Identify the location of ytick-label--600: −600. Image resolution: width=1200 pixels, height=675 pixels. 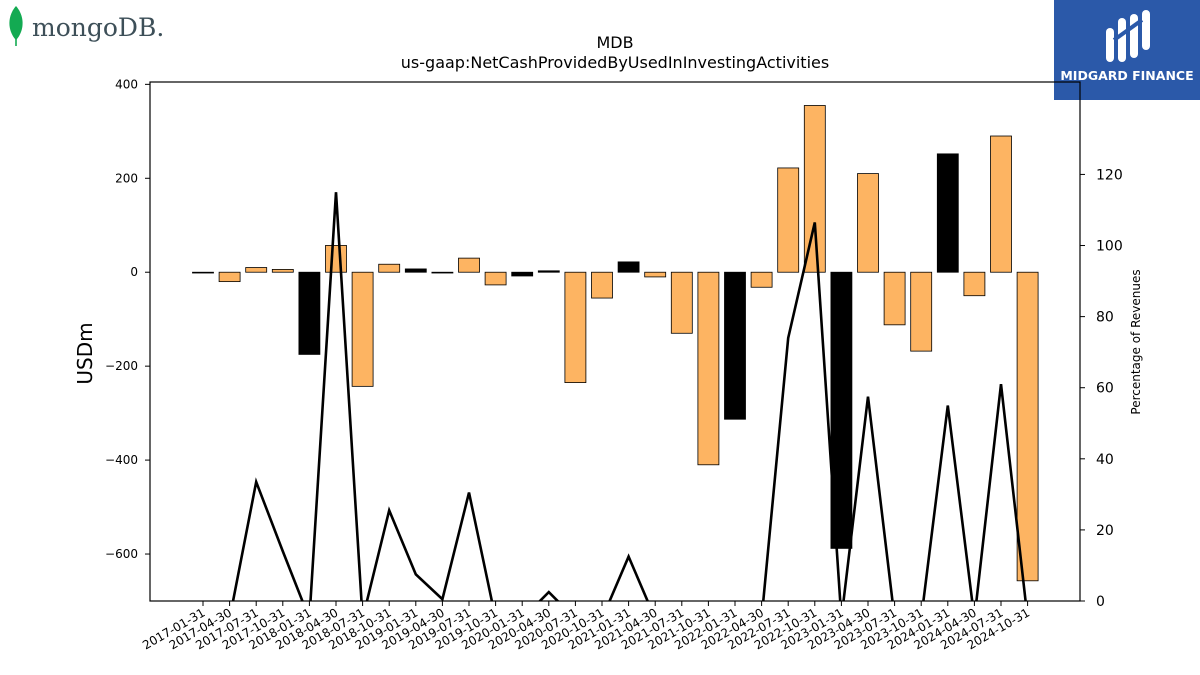
(121, 554).